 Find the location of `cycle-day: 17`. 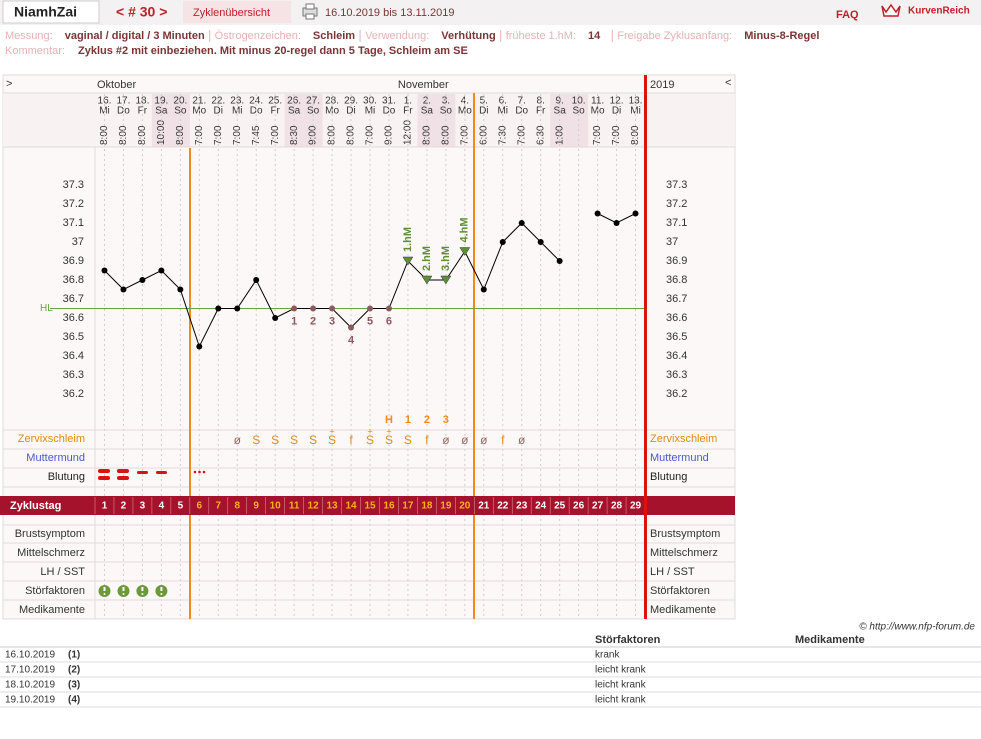

cycle-day: 17 is located at coordinates (408, 506).